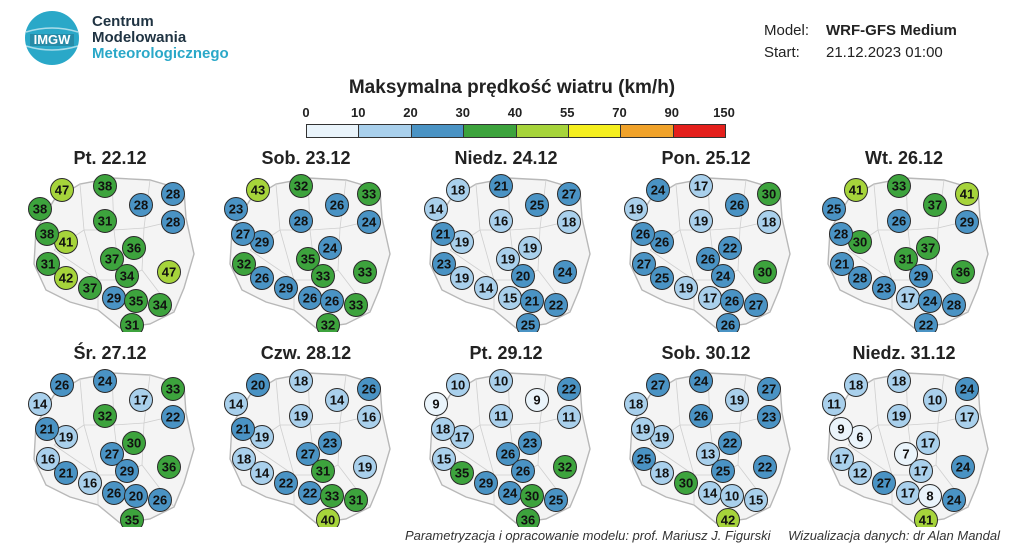  Describe the element at coordinates (90, 288) in the screenshot. I see `wind-station-marker: 37` at that location.